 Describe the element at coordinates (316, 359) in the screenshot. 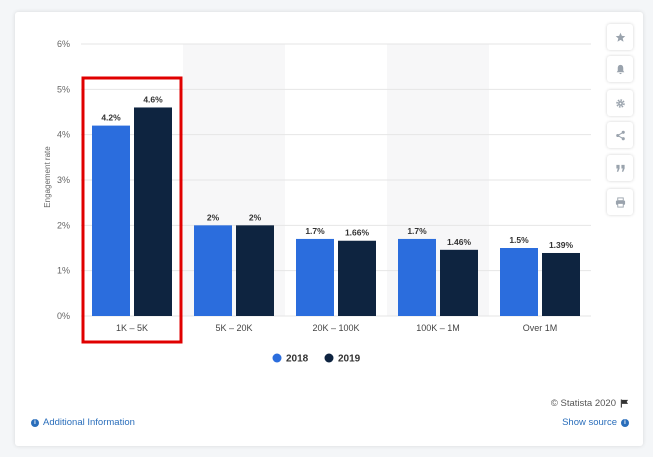

I see `legend: 2018 2019` at that location.